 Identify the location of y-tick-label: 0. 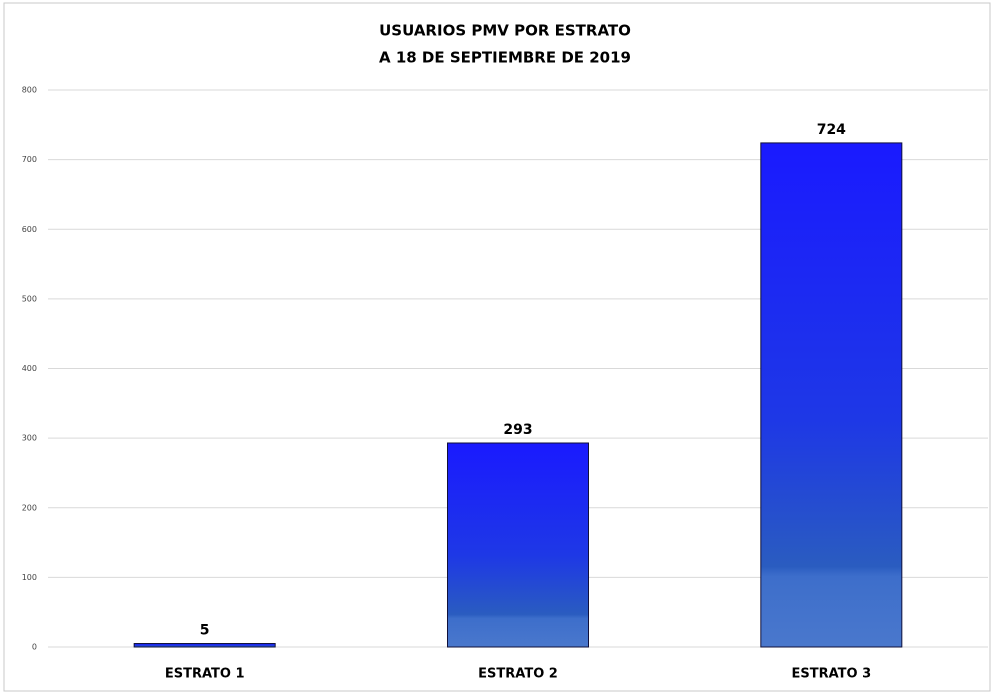
(34, 647).